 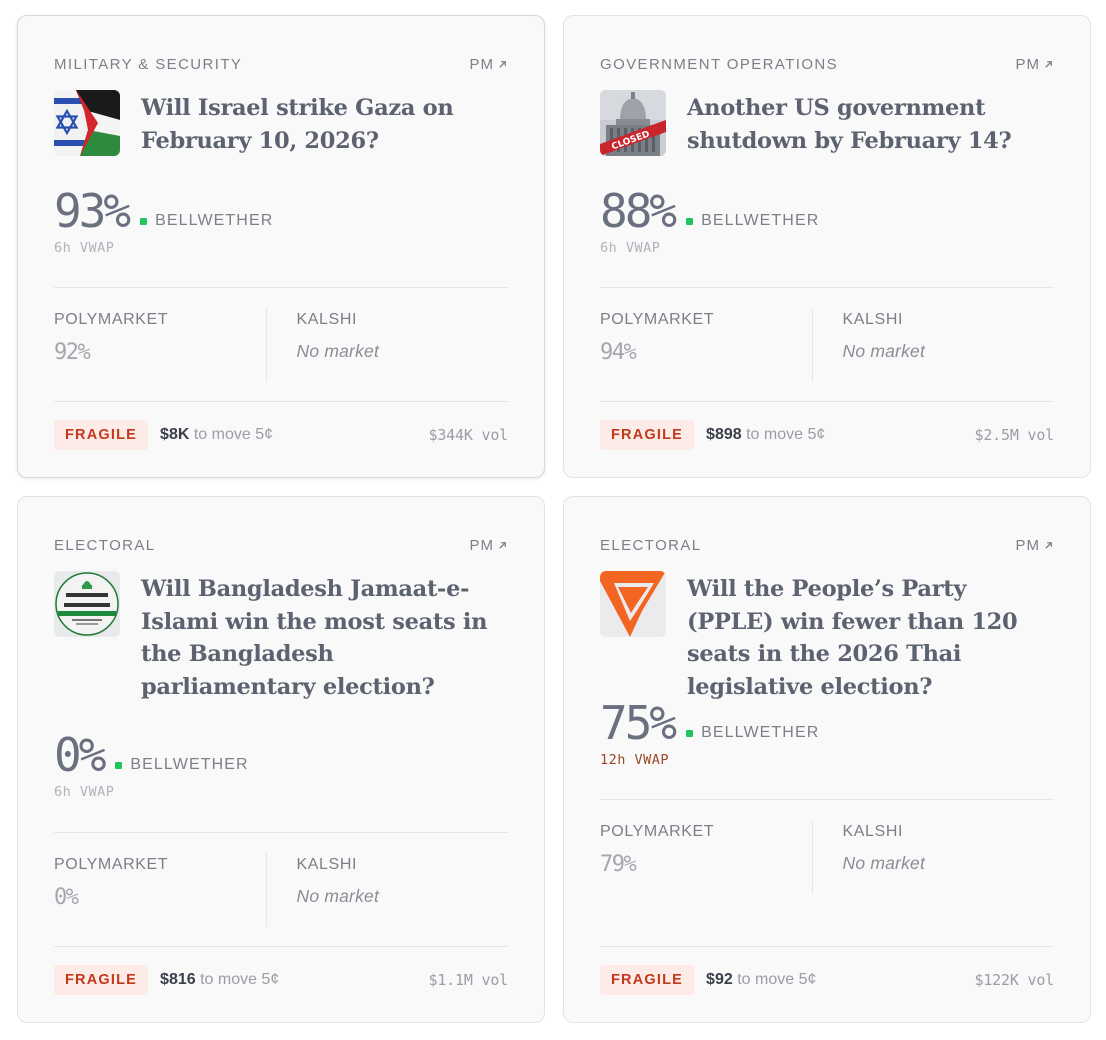 I want to click on market-sources: POLYMARKET 0% KALSHI No market, so click(x=281, y=890).